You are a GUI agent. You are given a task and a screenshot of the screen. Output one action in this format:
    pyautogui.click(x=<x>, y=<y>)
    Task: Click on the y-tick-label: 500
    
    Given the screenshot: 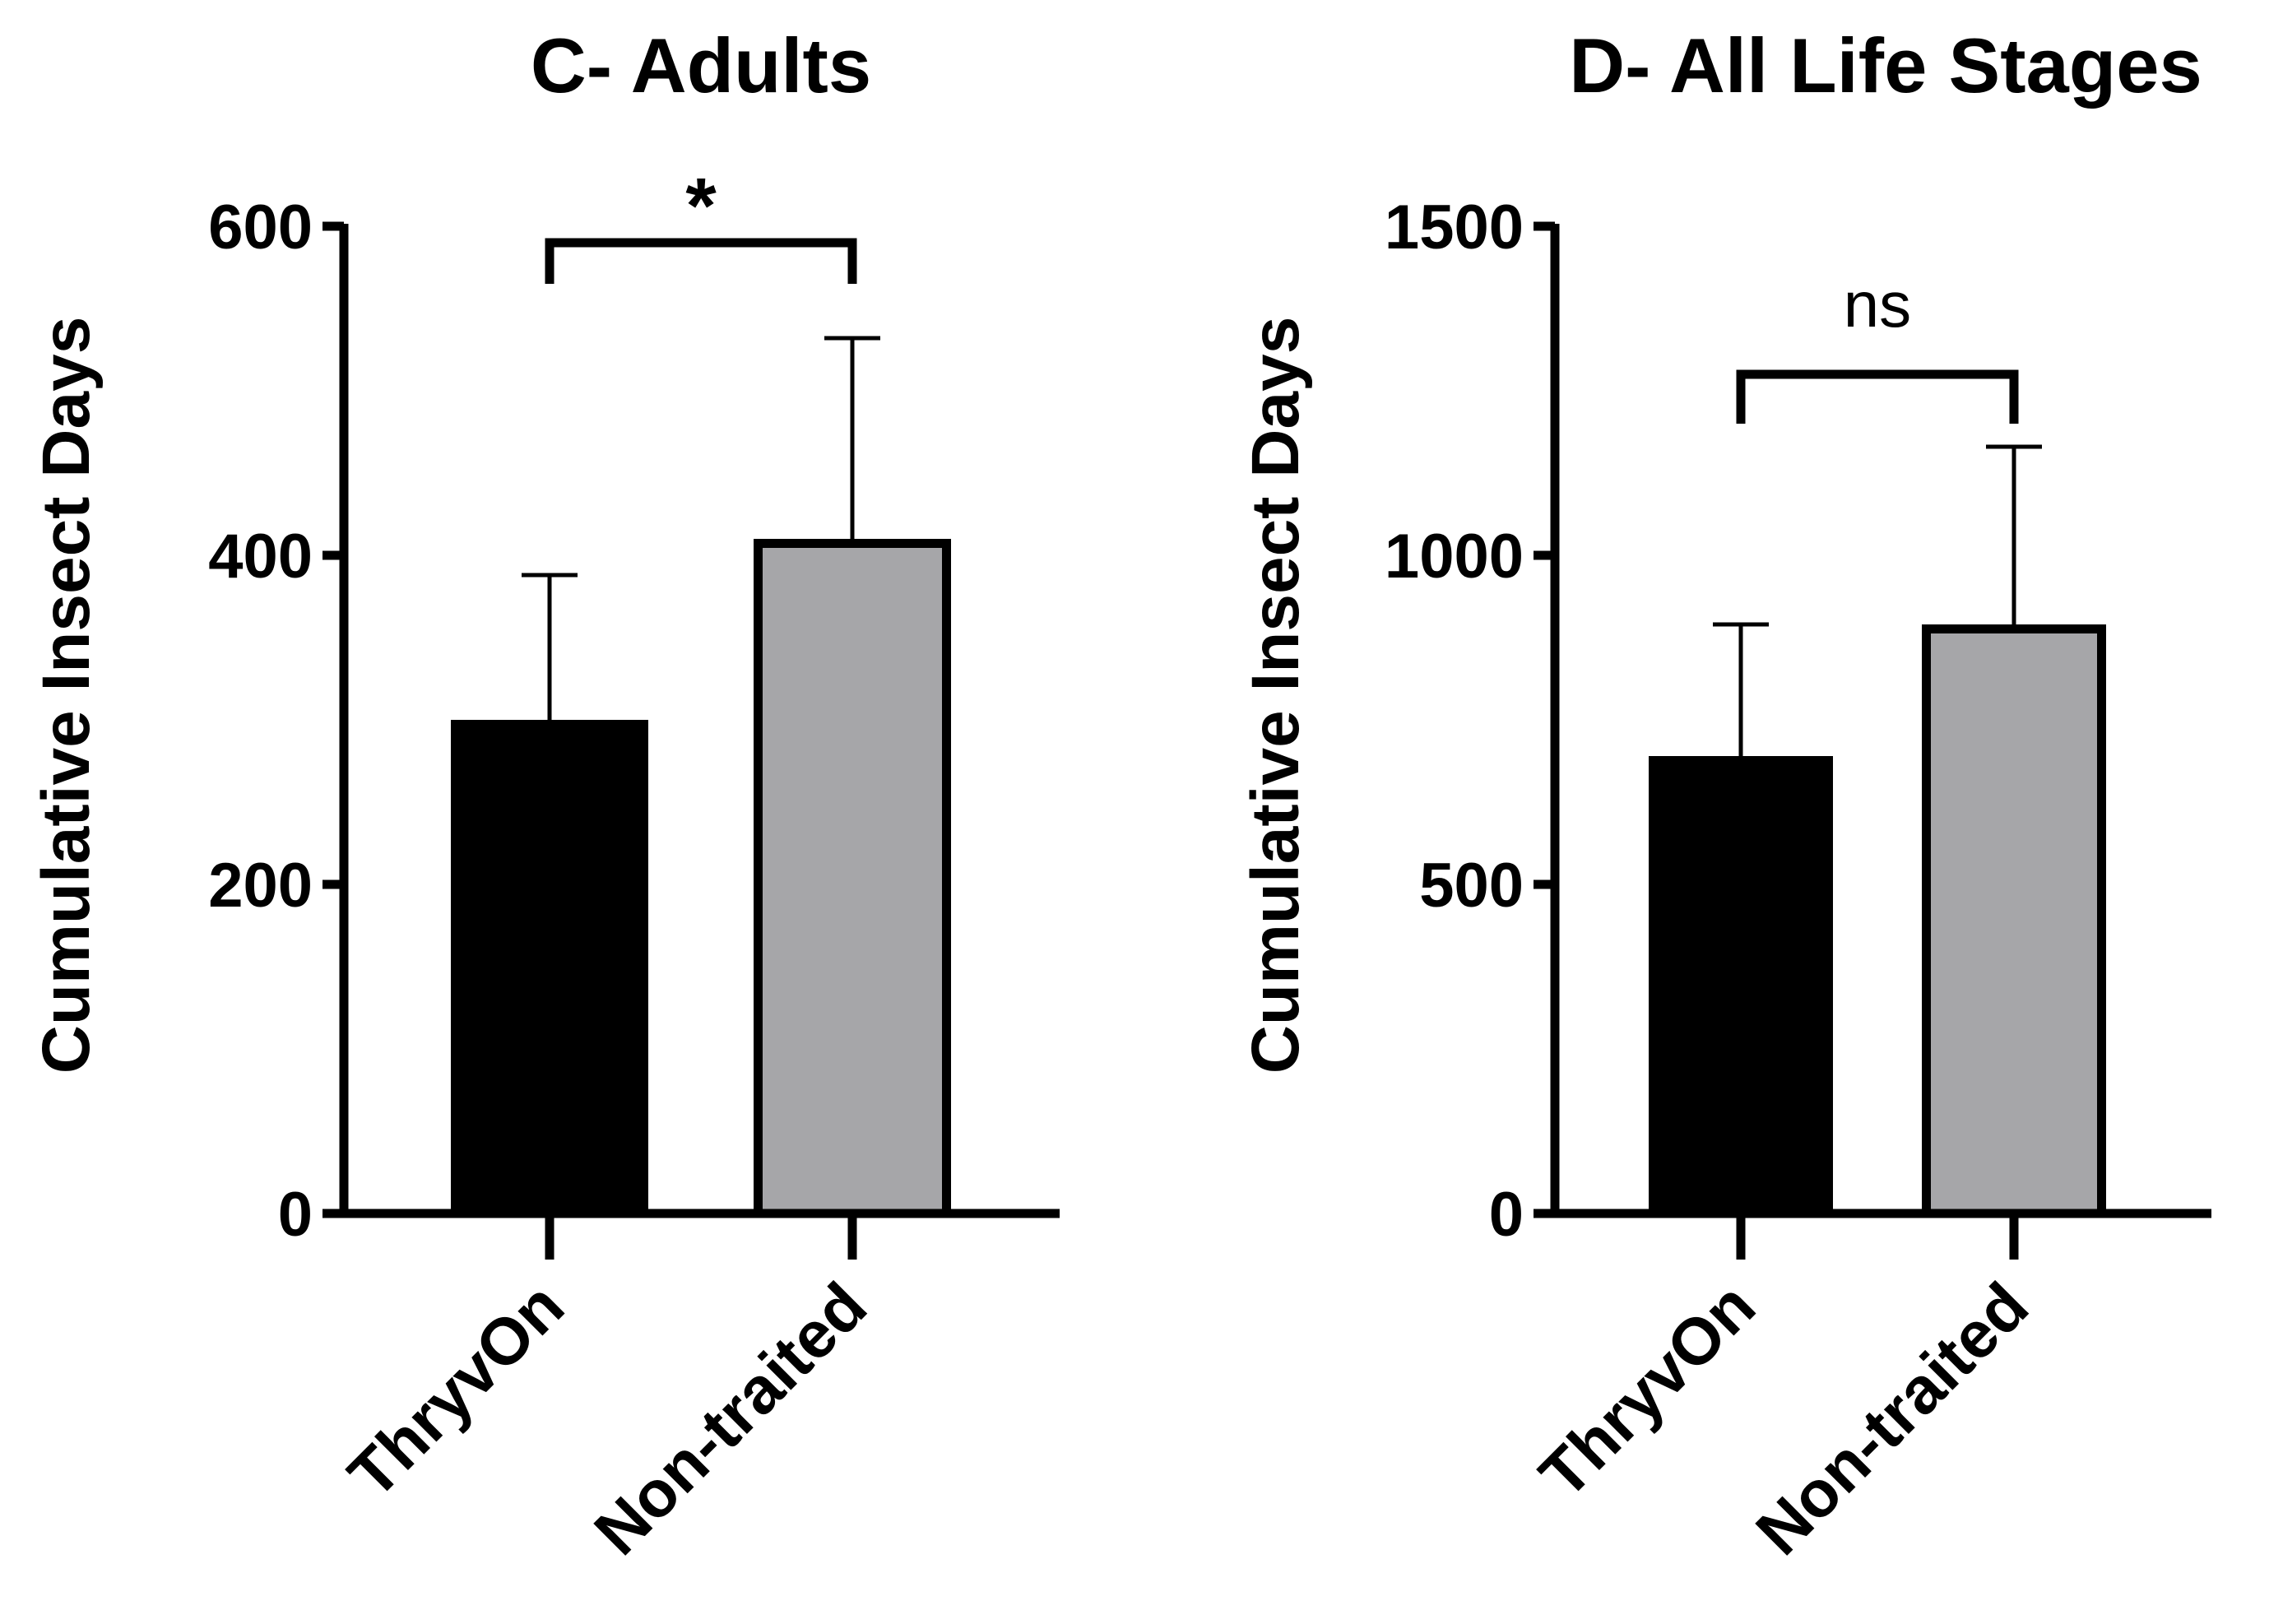 What is the action you would take?
    pyautogui.click(x=1472, y=886)
    